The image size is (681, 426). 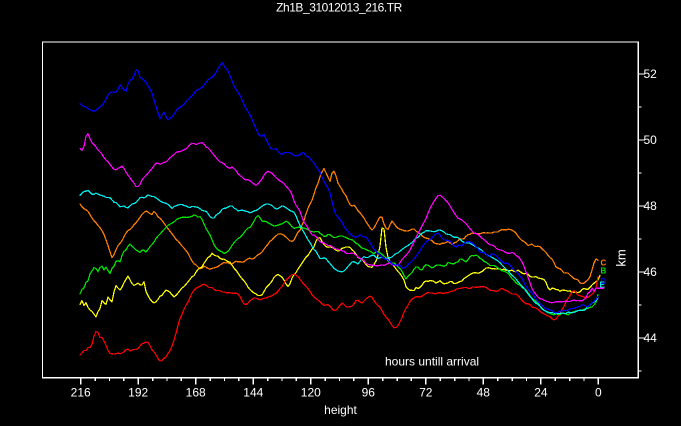 I want to click on svg-text: 168, so click(x=196, y=393).